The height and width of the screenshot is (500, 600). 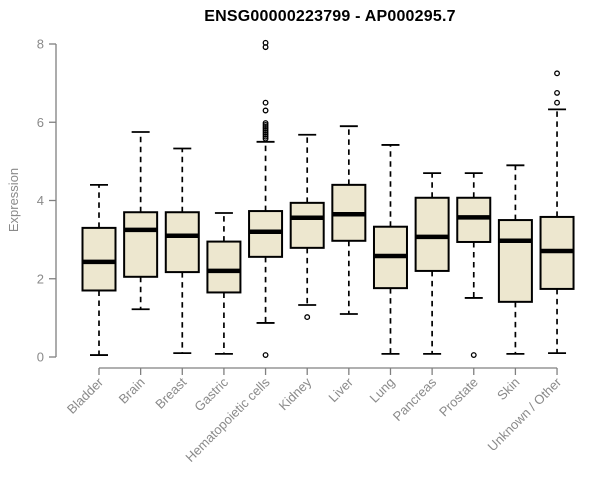 What do you see at coordinates (13, 200) in the screenshot?
I see `y-axis-label: Expression` at bounding box center [13, 200].